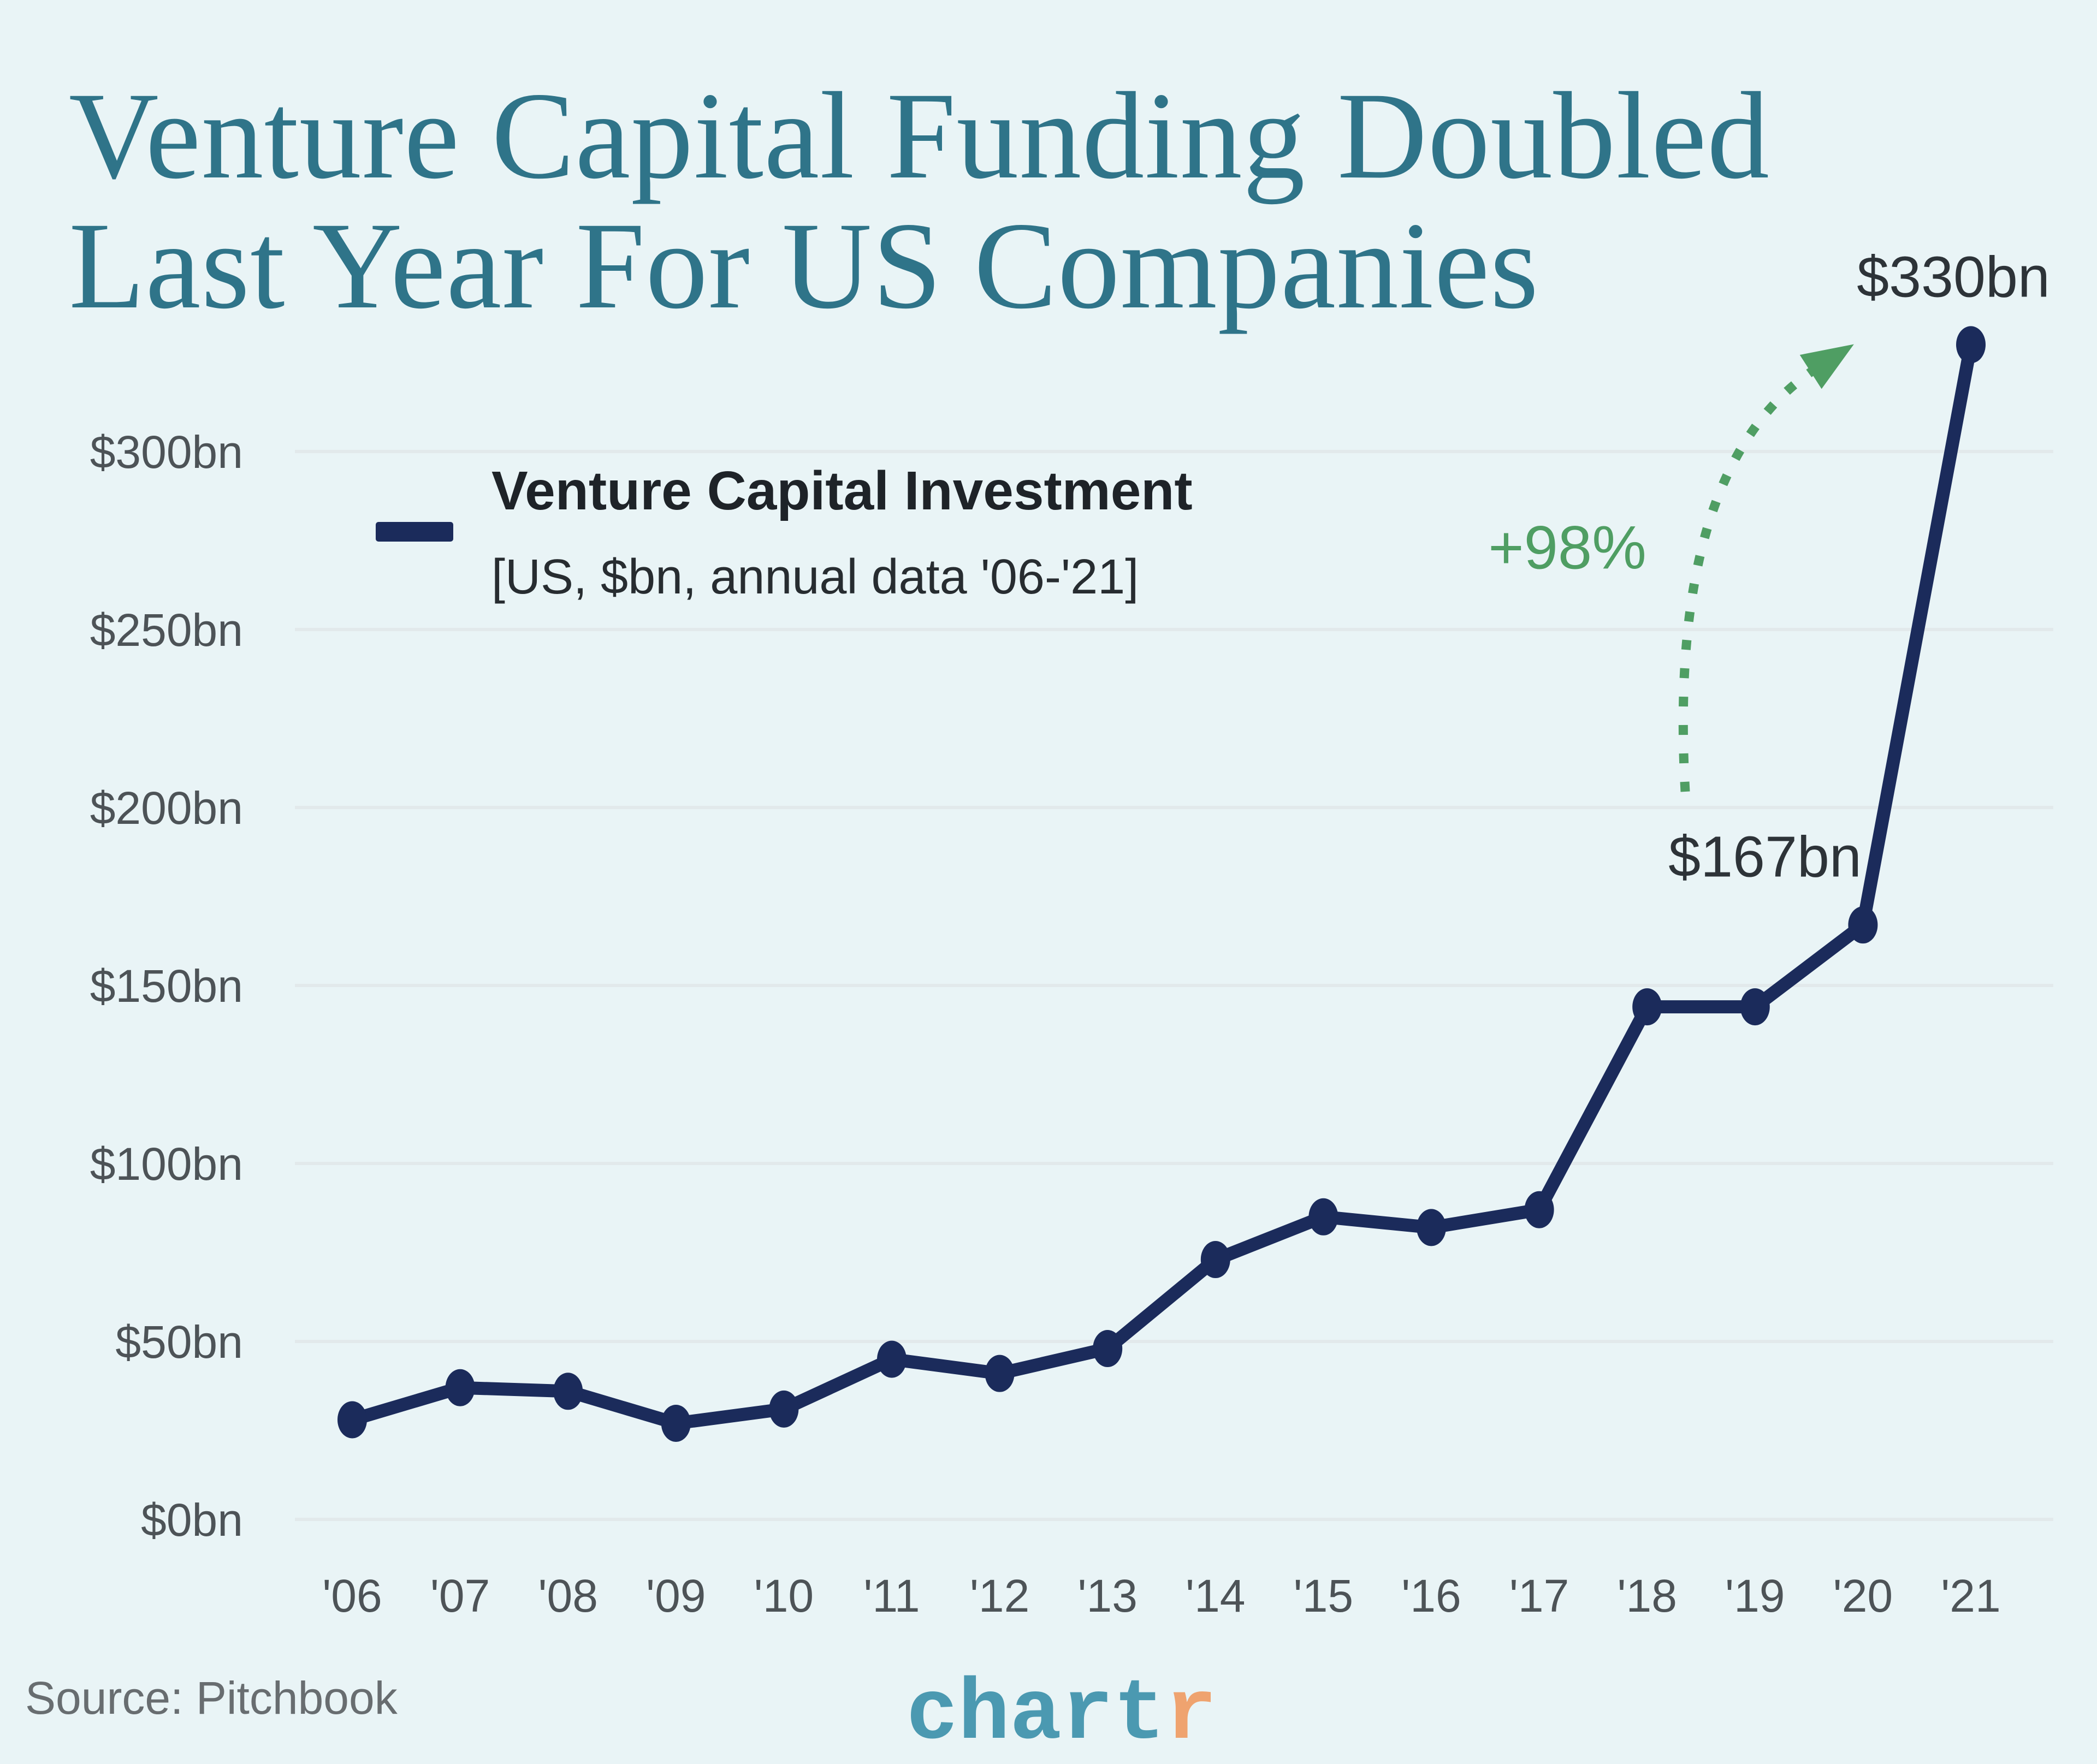 This screenshot has height=1764, width=2097. What do you see at coordinates (804, 266) in the screenshot?
I see `chart-title-line2: Last Year For US Companies` at bounding box center [804, 266].